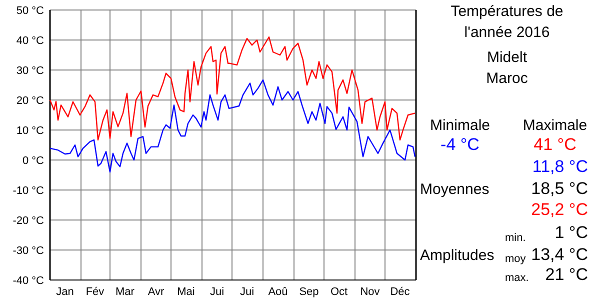  Describe the element at coordinates (33, 161) in the screenshot. I see `y-tick-label: 0 °C` at that location.